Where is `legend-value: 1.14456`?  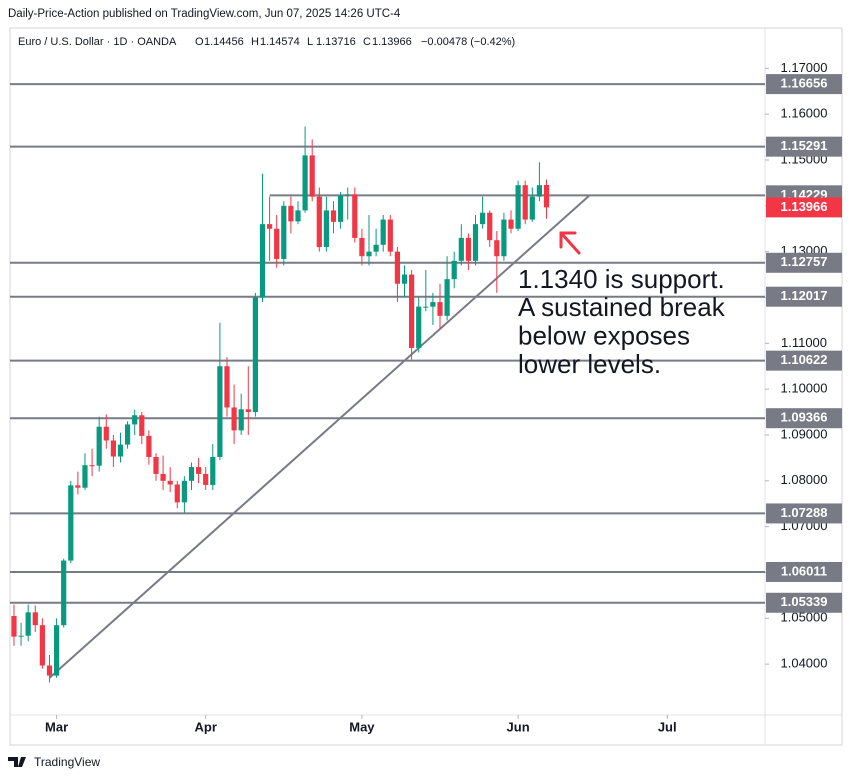
legend-value: 1.14456 is located at coordinates (224, 42).